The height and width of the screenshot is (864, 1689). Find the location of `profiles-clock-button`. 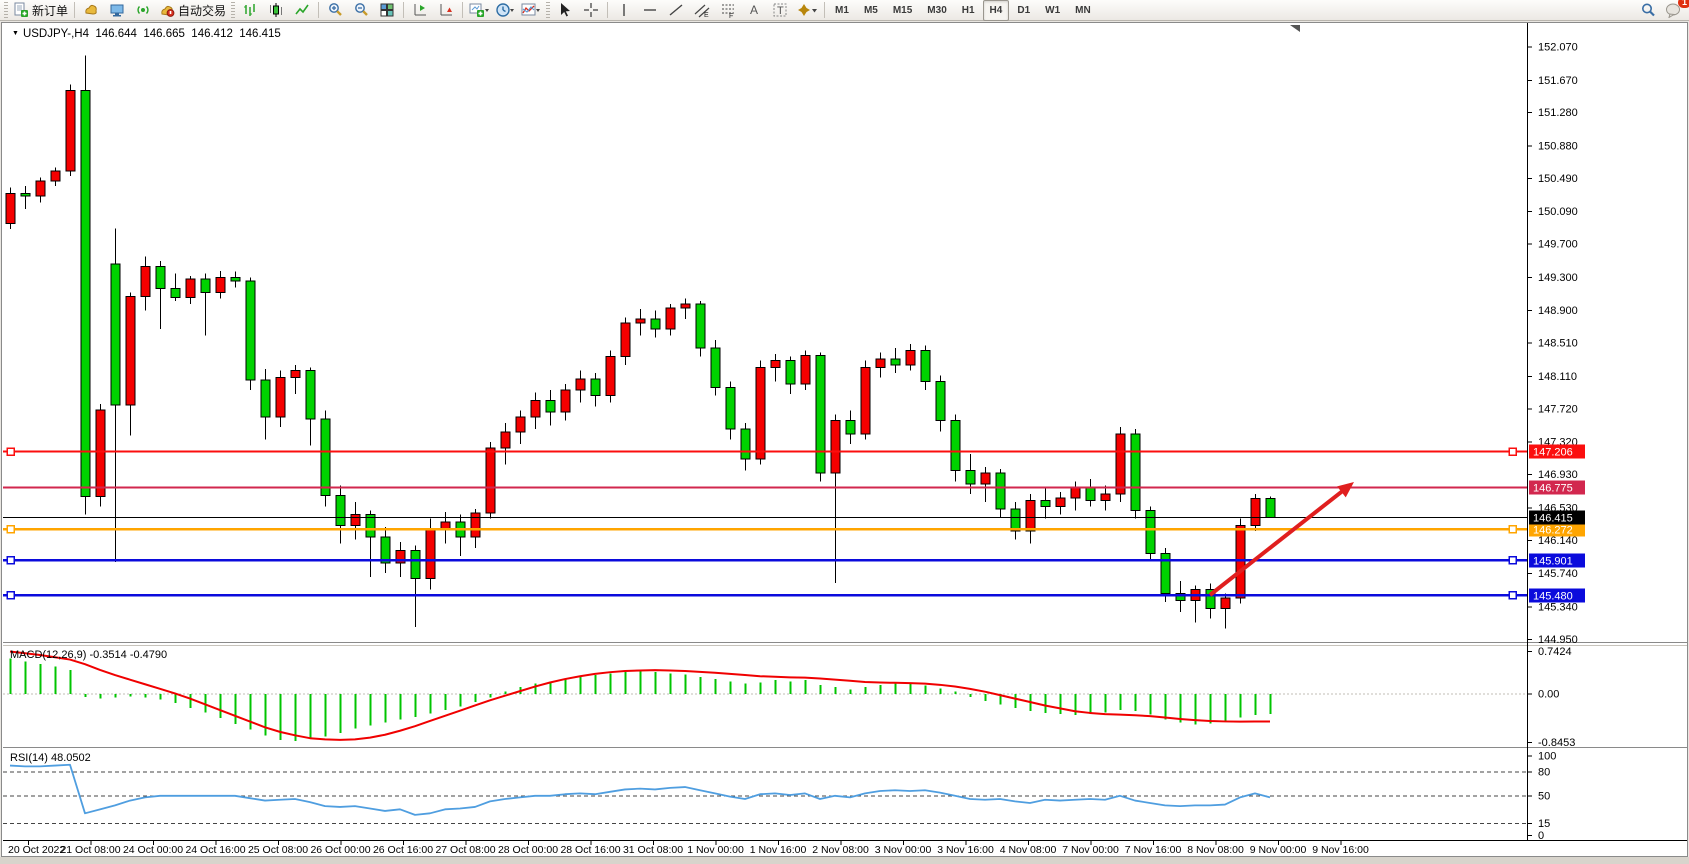

profiles-clock-button is located at coordinates (505, 10).